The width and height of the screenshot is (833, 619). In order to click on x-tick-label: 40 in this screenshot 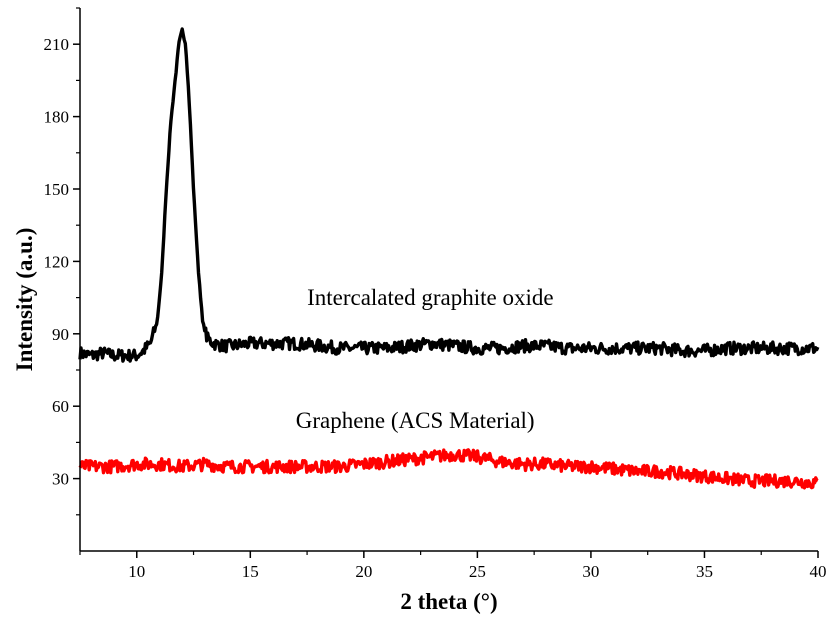, I will do `click(818, 571)`.